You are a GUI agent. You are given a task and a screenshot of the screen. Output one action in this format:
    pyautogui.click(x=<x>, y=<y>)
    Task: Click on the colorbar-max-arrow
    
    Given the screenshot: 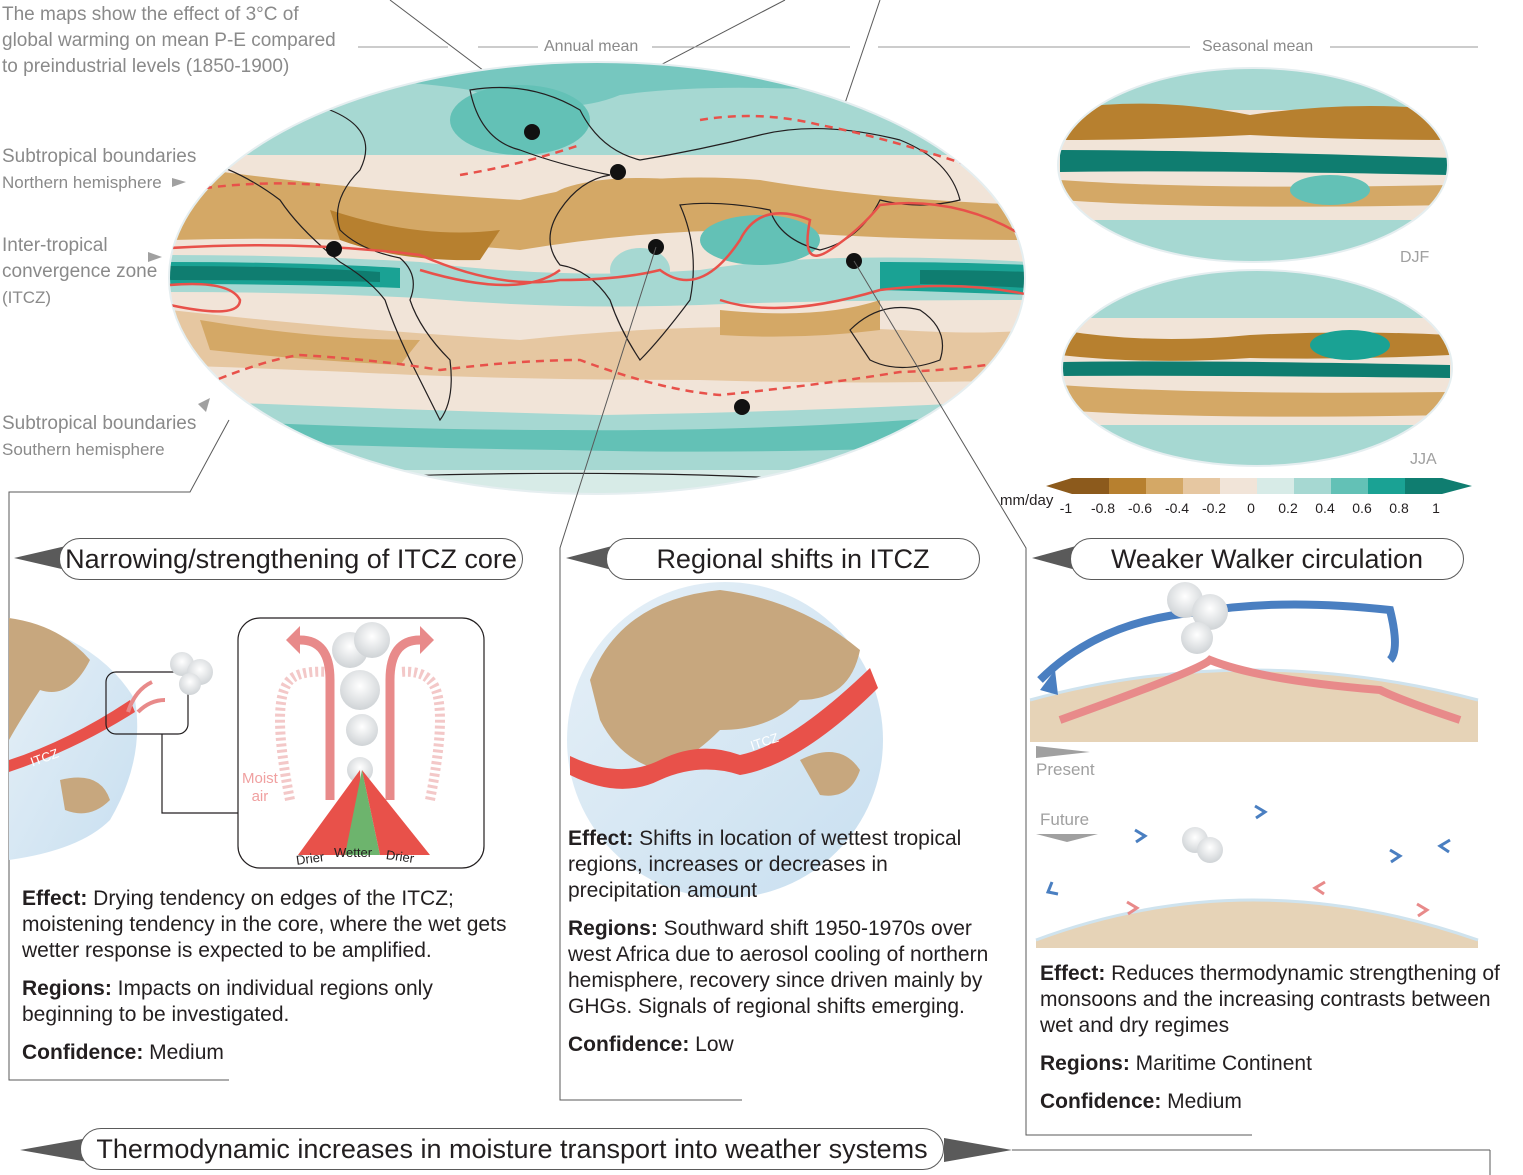 What is the action you would take?
    pyautogui.click(x=1457, y=486)
    